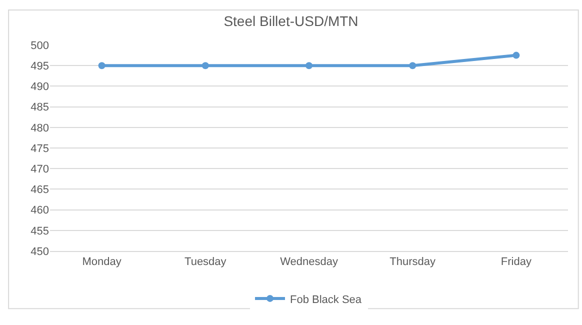 The height and width of the screenshot is (325, 582). What do you see at coordinates (102, 262) in the screenshot?
I see `x-tick-label: Monday` at bounding box center [102, 262].